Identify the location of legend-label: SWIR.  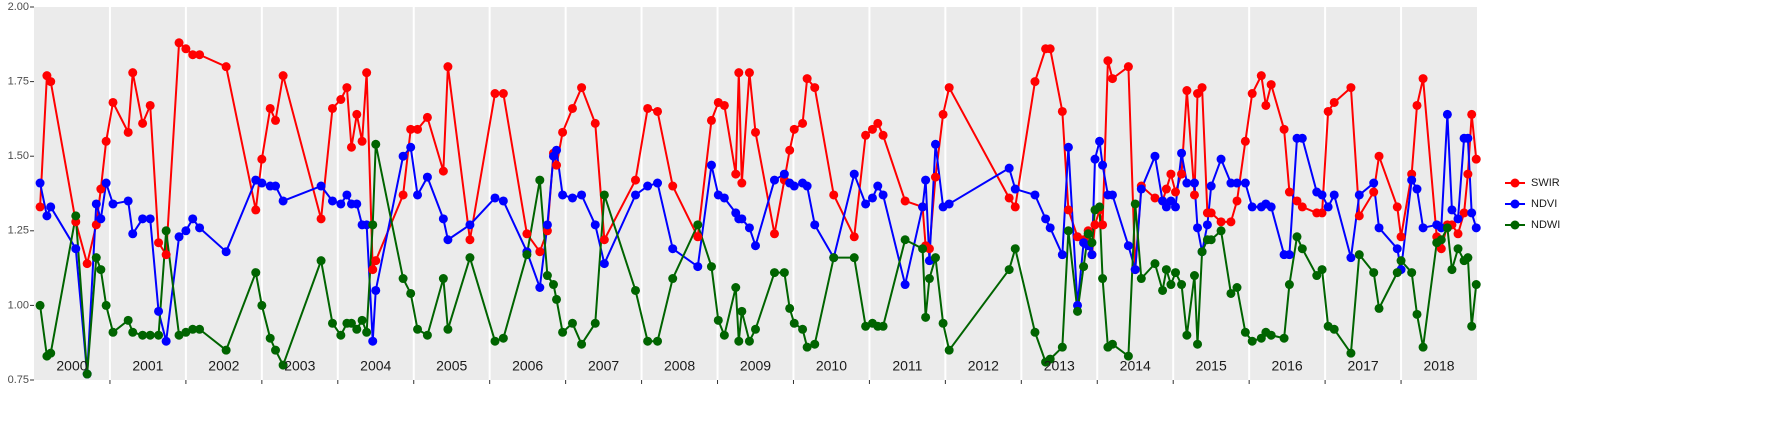
(1545, 183).